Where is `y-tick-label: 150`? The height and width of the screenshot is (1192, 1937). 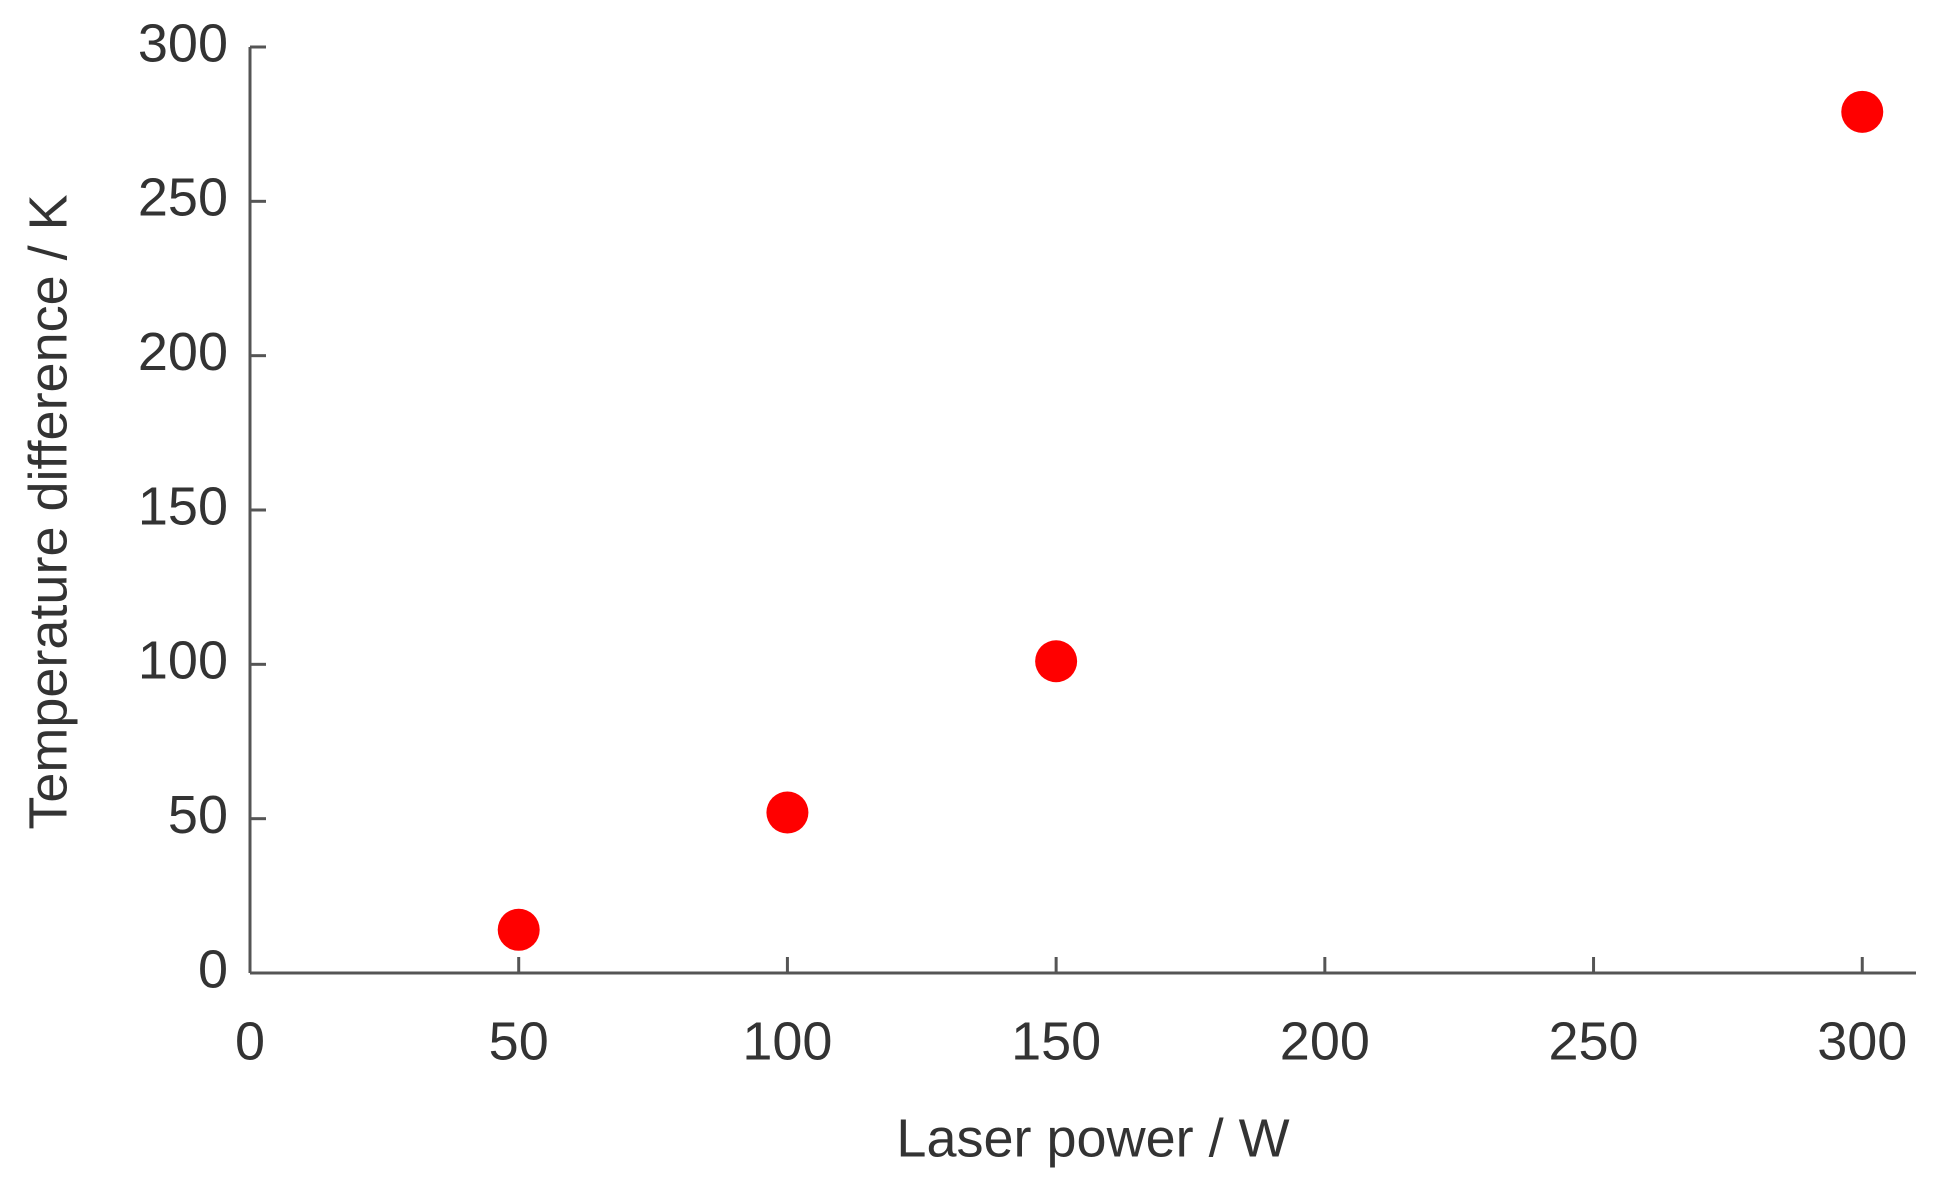 y-tick-label: 150 is located at coordinates (183, 506).